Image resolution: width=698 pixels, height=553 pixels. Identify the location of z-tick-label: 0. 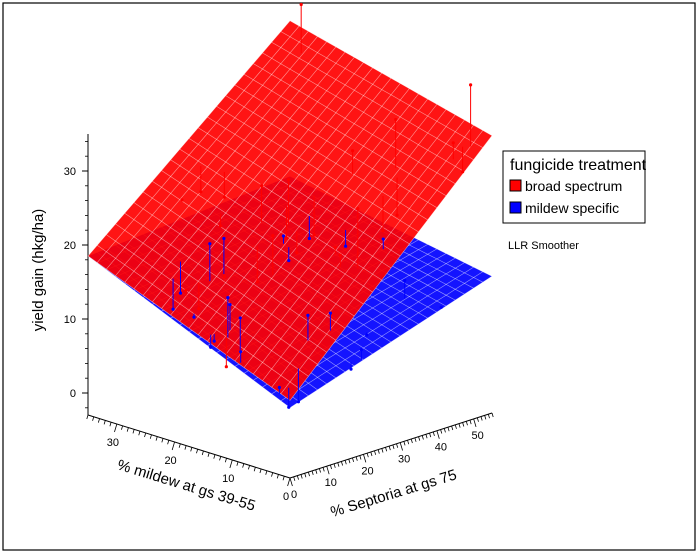
(73, 394).